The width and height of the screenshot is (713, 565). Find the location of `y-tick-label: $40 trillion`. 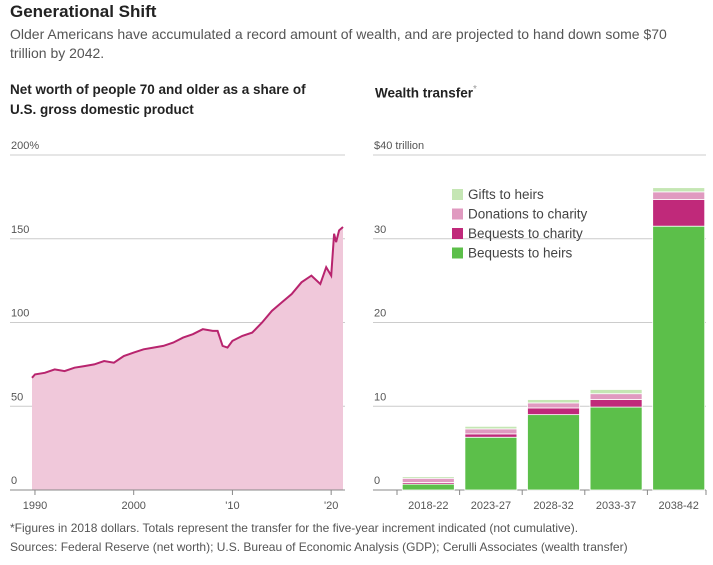

y-tick-label: $40 trillion is located at coordinates (399, 146).